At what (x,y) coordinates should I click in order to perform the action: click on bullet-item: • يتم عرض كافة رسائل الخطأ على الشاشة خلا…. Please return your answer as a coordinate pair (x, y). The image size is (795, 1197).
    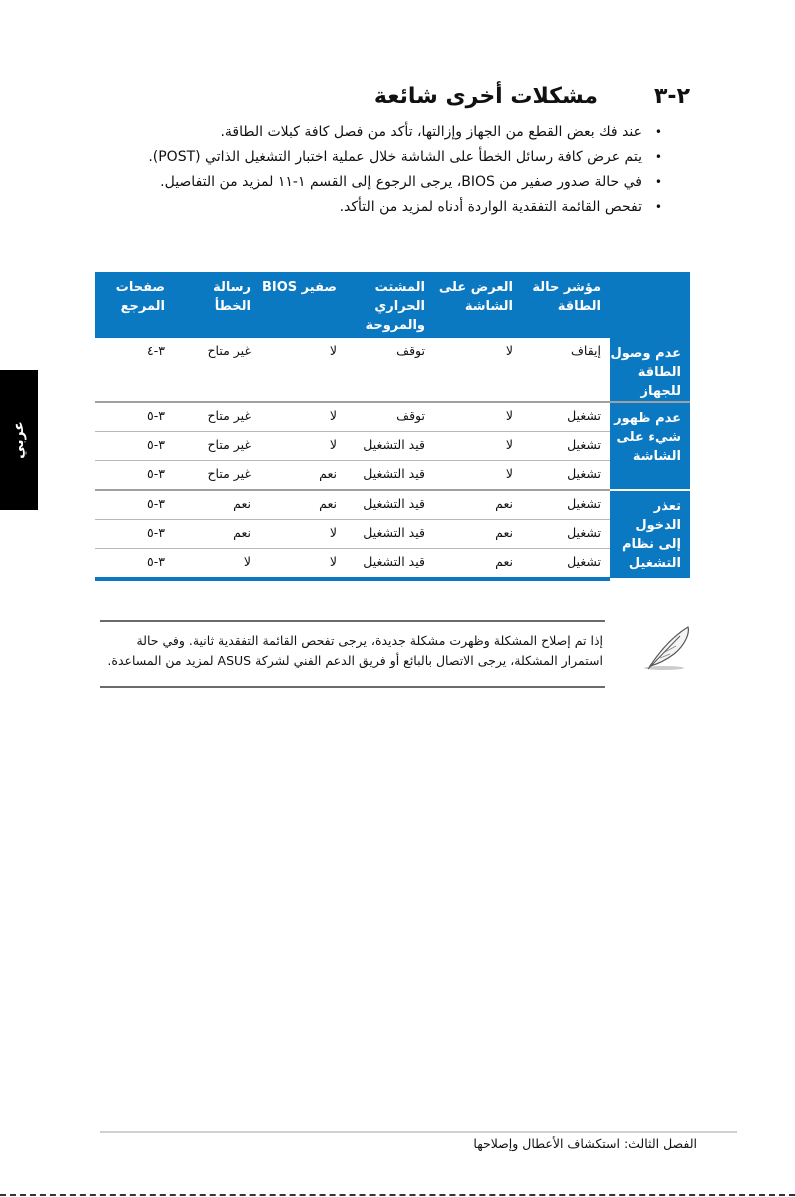
    Looking at the image, I should click on (405, 157).